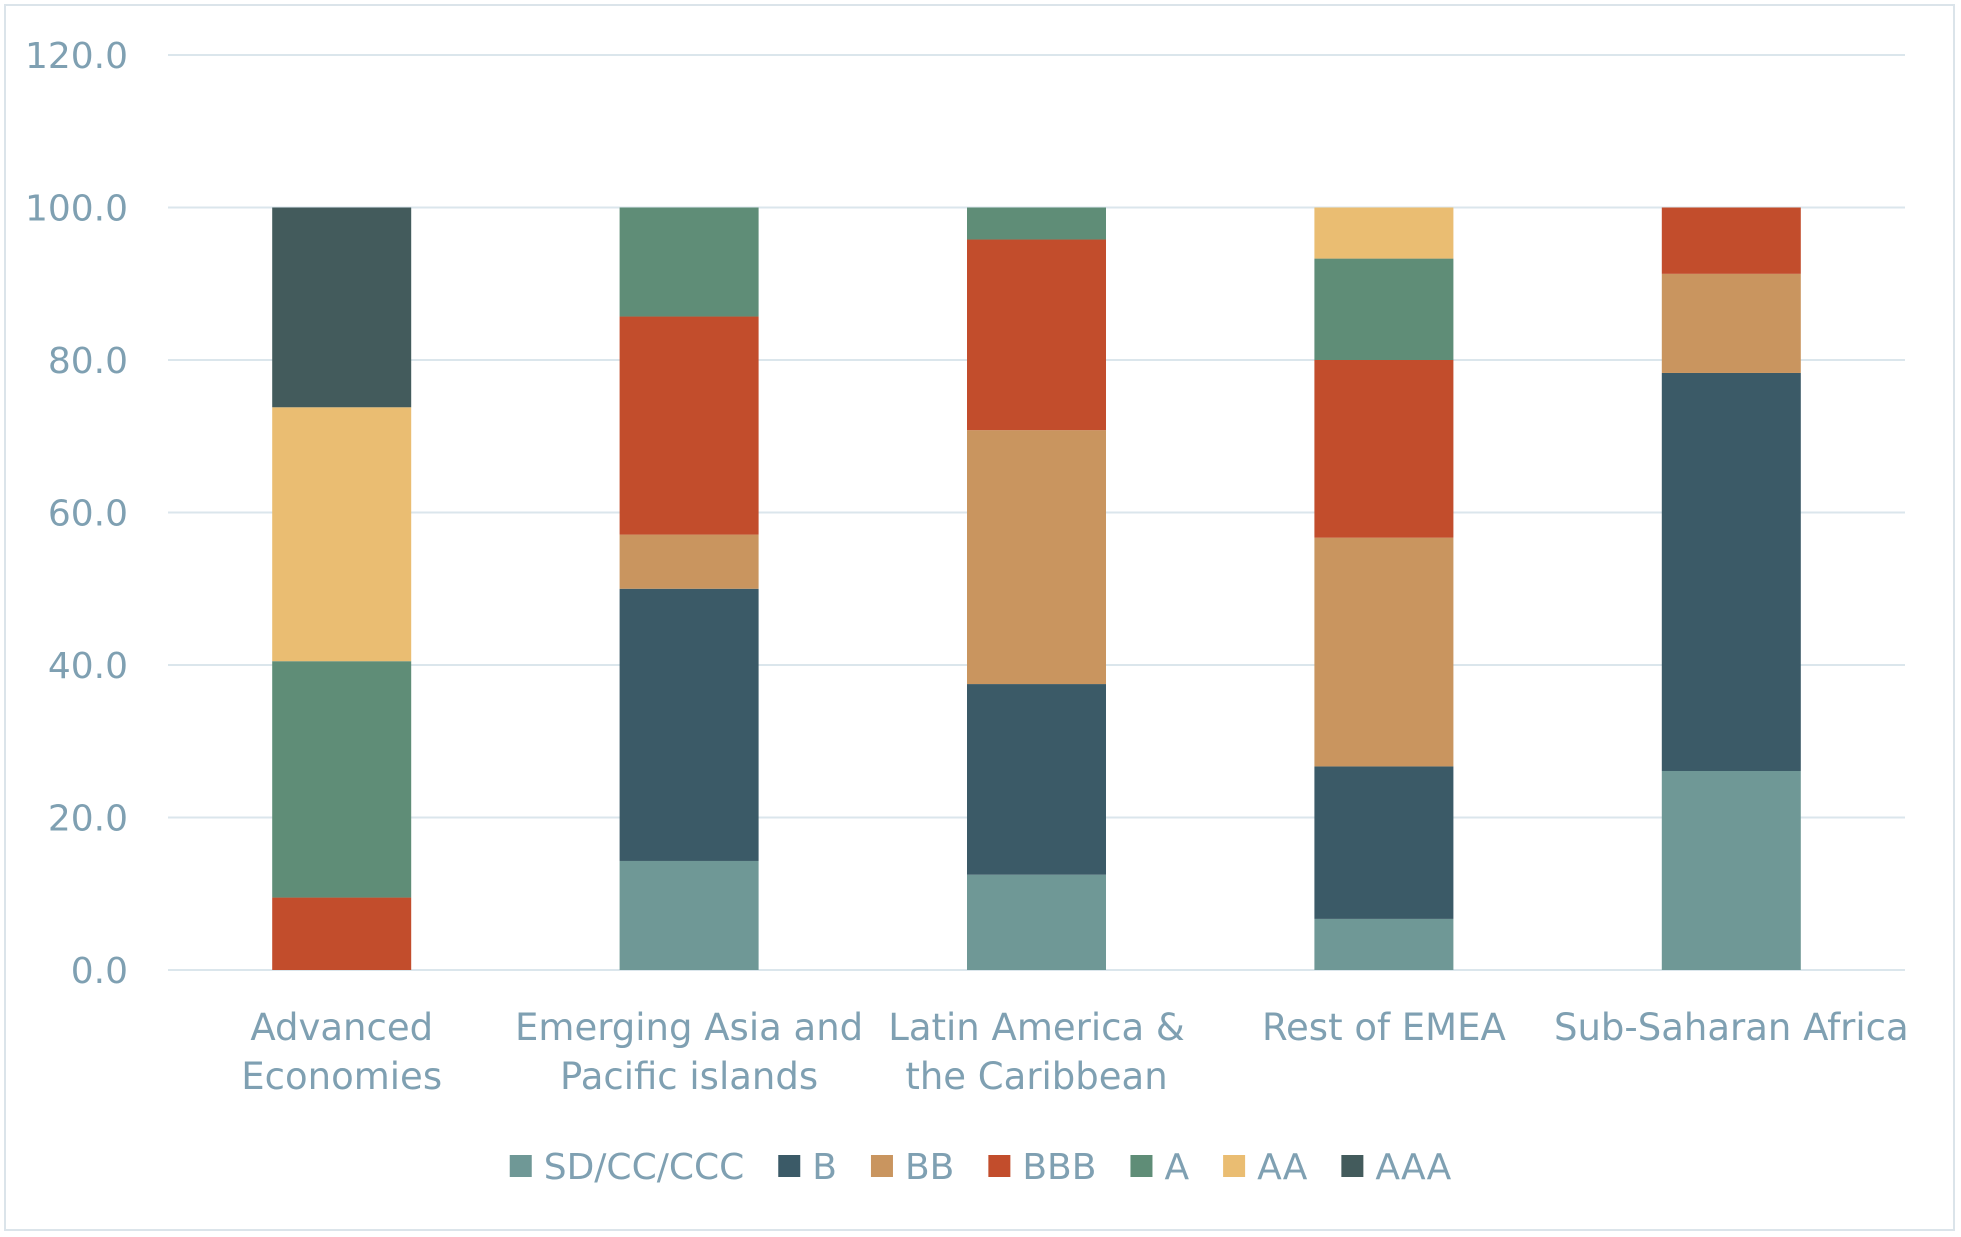 This screenshot has width=1961, height=1237. I want to click on legend-item-3: BBB, so click(1042, 1167).